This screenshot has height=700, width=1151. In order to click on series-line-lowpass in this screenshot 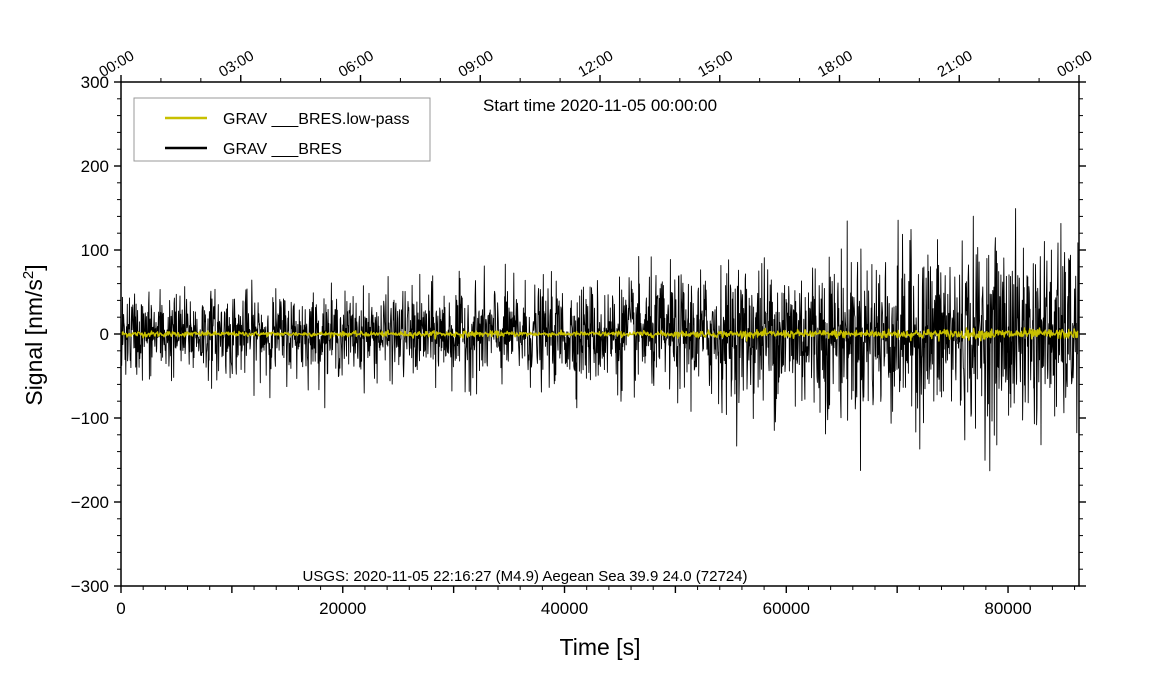, I will do `click(600, 334)`.